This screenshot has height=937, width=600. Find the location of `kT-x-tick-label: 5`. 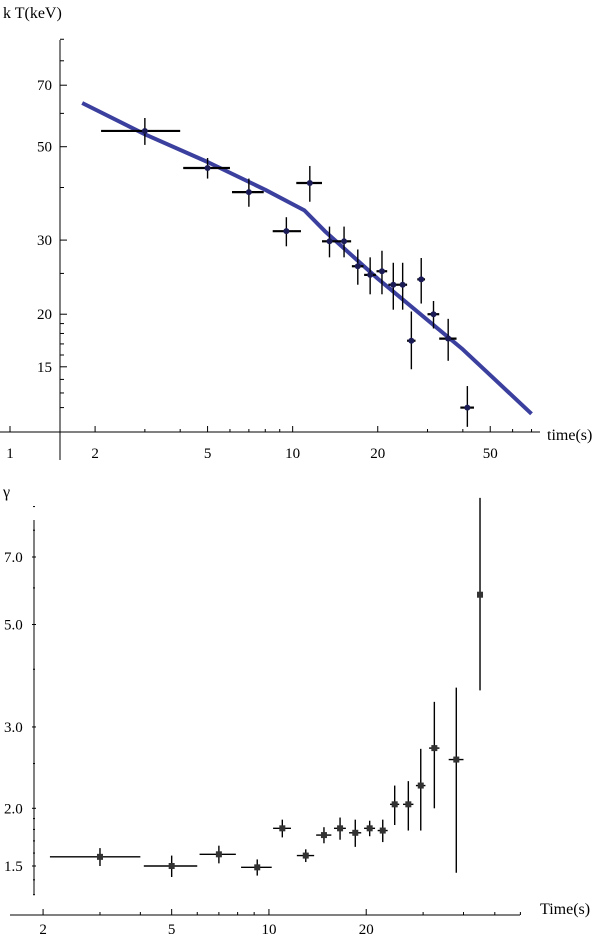

kT-x-tick-label: 5 is located at coordinates (208, 454).